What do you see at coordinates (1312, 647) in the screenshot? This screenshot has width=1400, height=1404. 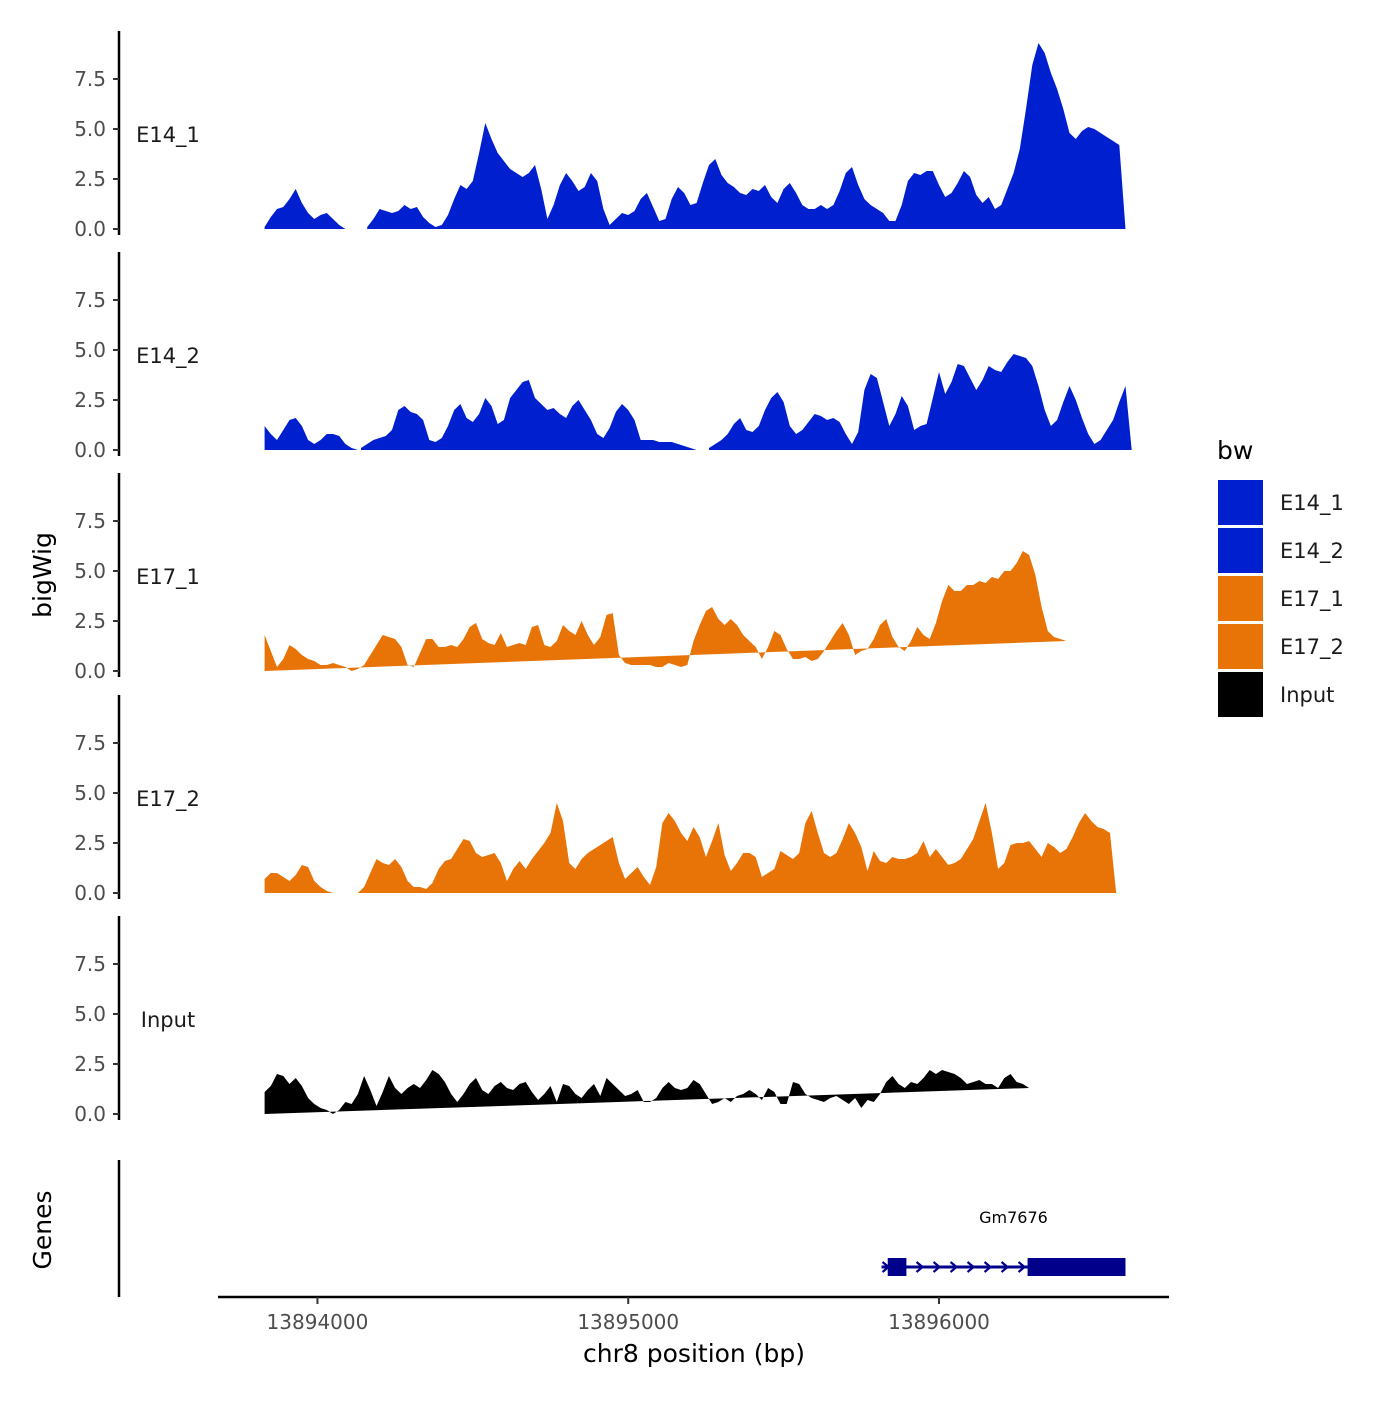 I see `legend-label-E17_2: E17_2` at bounding box center [1312, 647].